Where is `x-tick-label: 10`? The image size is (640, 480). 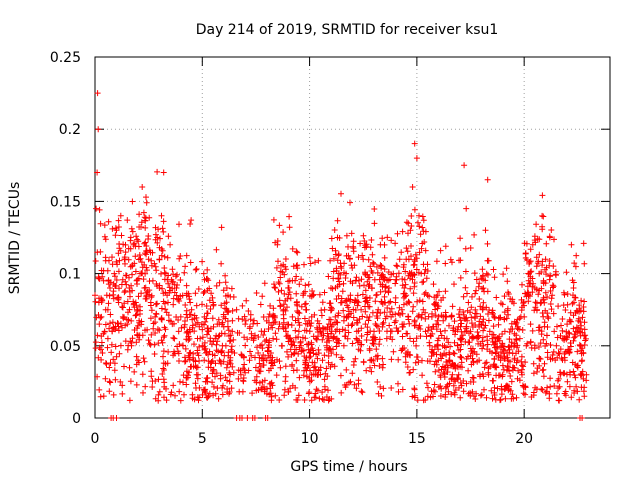 x-tick-label: 10 is located at coordinates (310, 439).